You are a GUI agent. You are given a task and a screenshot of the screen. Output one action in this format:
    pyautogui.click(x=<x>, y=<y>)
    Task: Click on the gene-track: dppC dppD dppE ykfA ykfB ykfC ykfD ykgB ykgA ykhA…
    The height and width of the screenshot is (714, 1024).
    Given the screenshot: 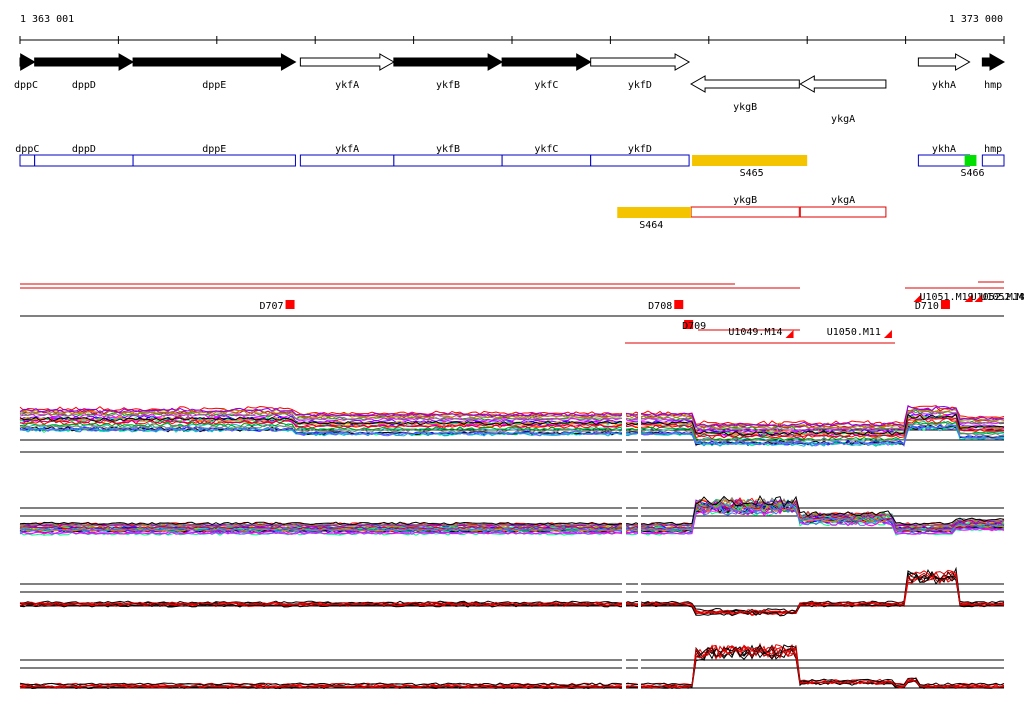 What is the action you would take?
    pyautogui.click(x=510, y=89)
    